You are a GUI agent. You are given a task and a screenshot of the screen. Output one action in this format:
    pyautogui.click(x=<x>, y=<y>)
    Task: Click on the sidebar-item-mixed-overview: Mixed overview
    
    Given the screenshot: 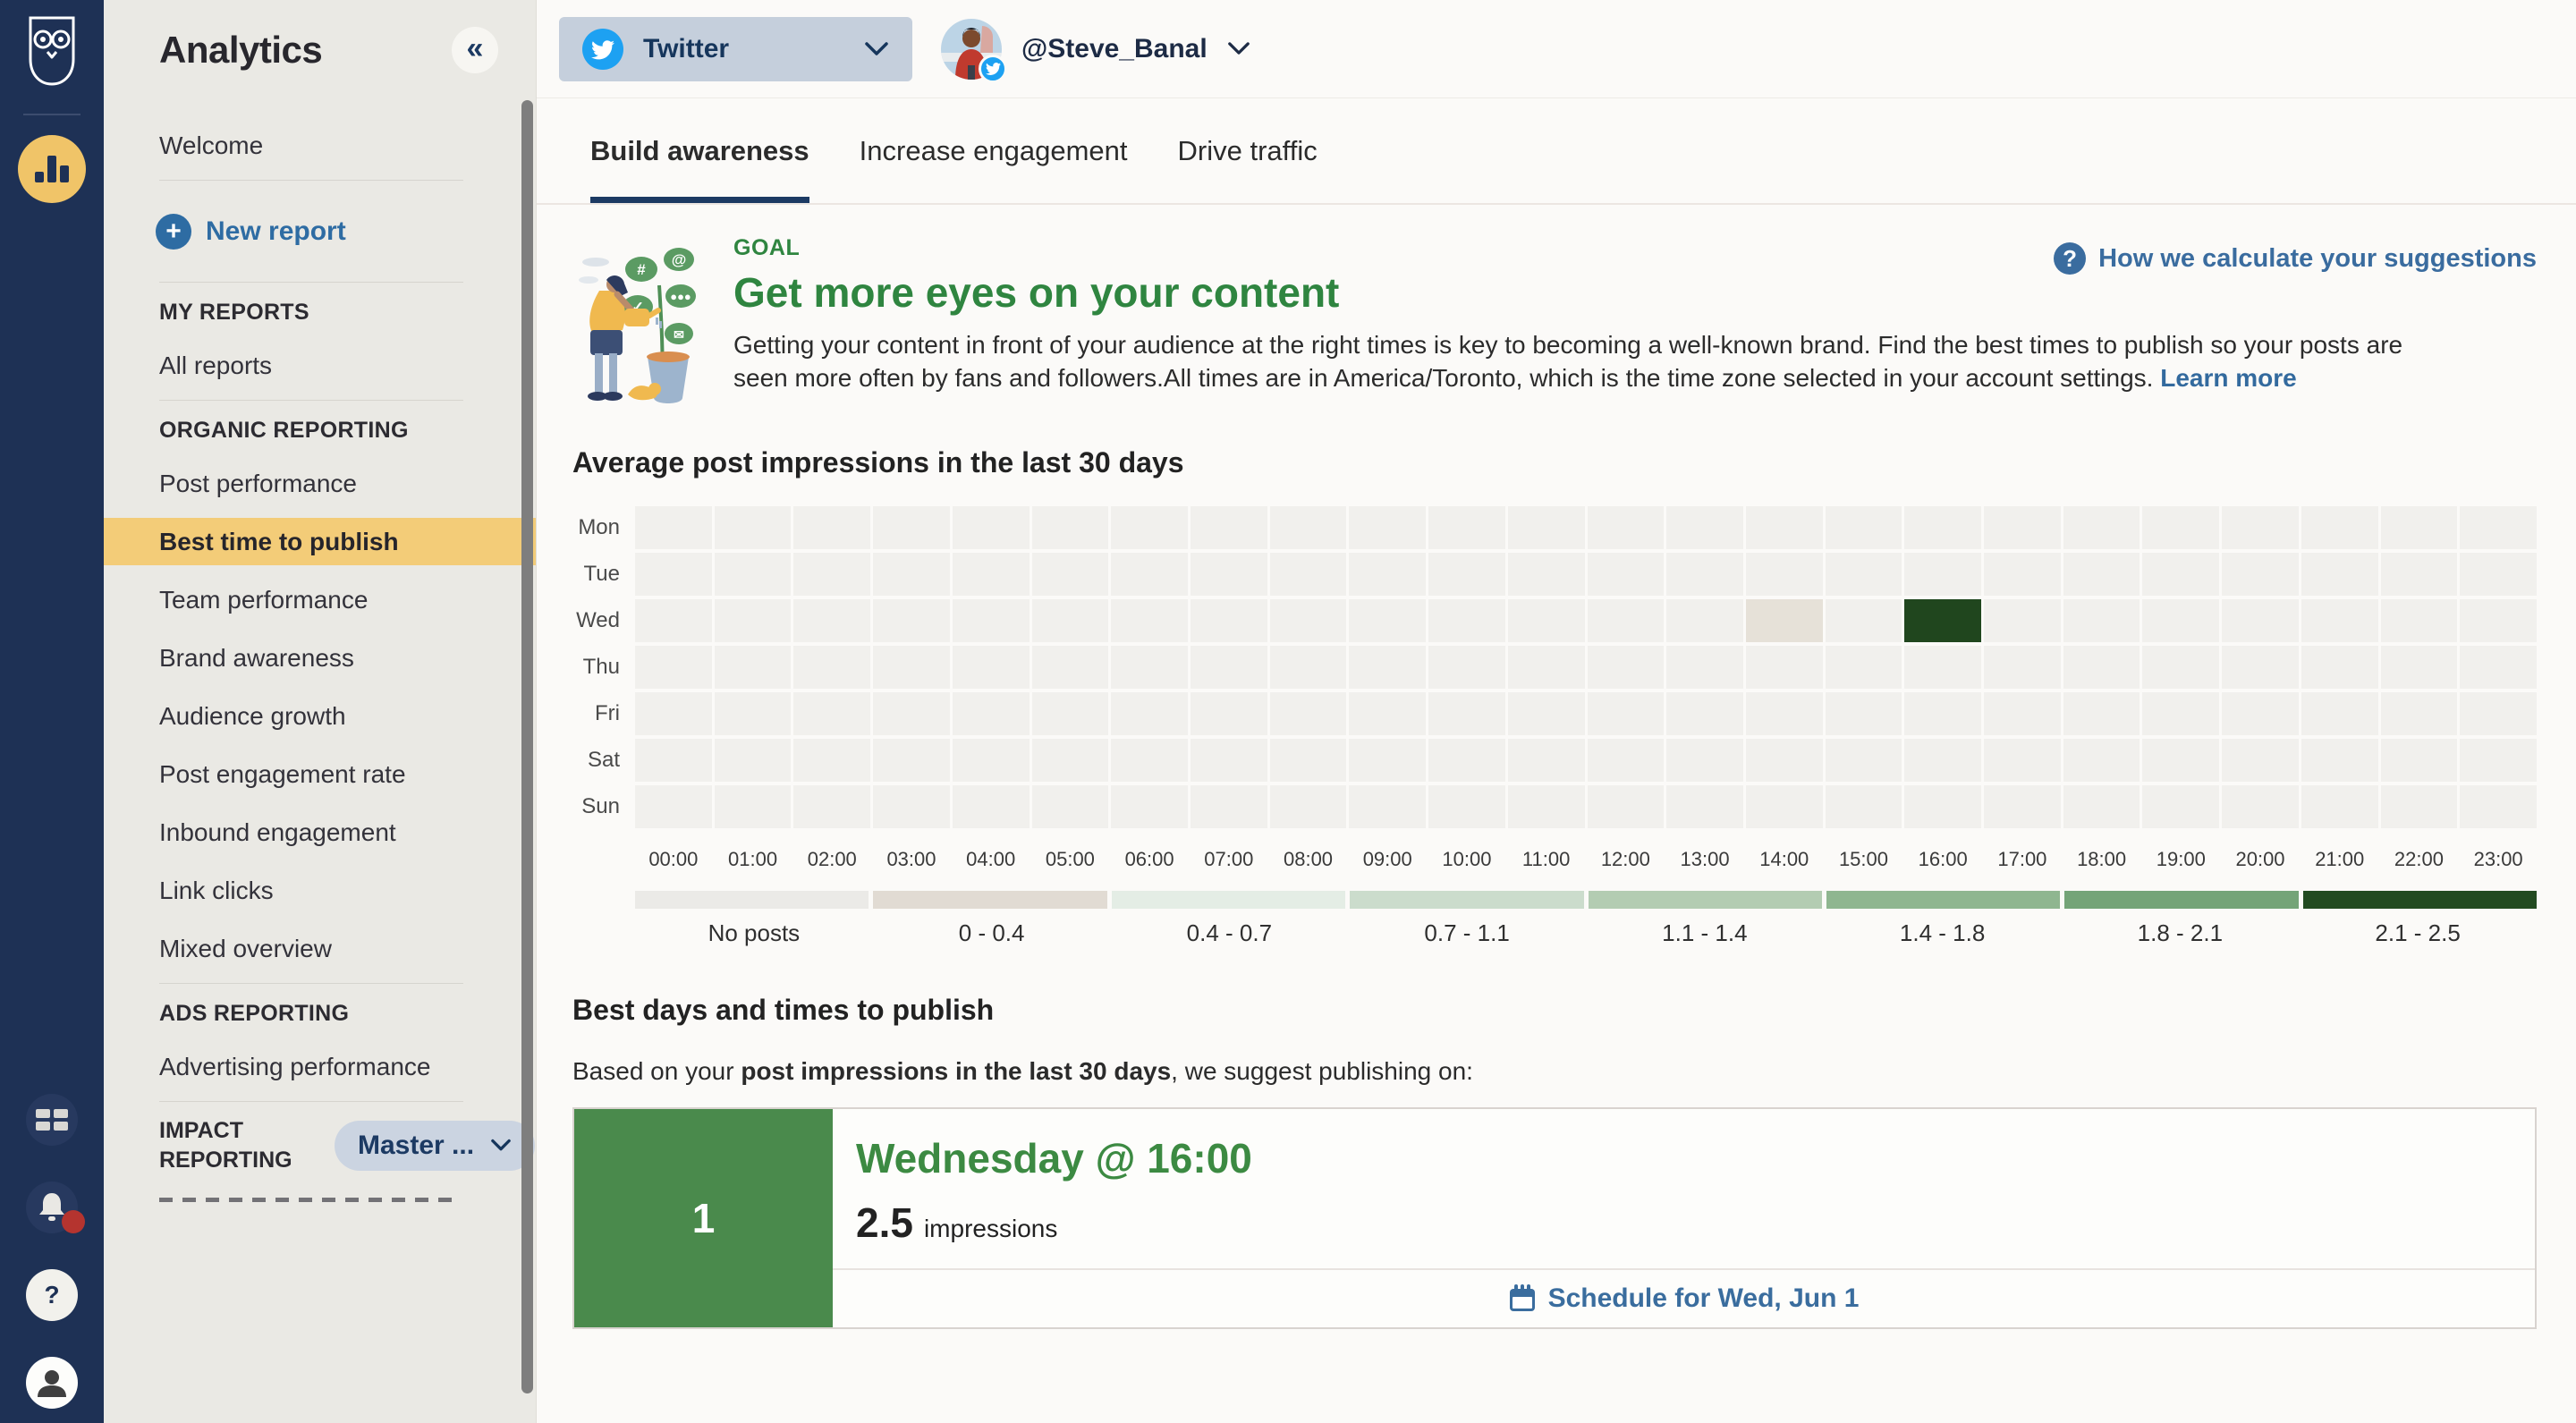 What is the action you would take?
    pyautogui.click(x=245, y=948)
    